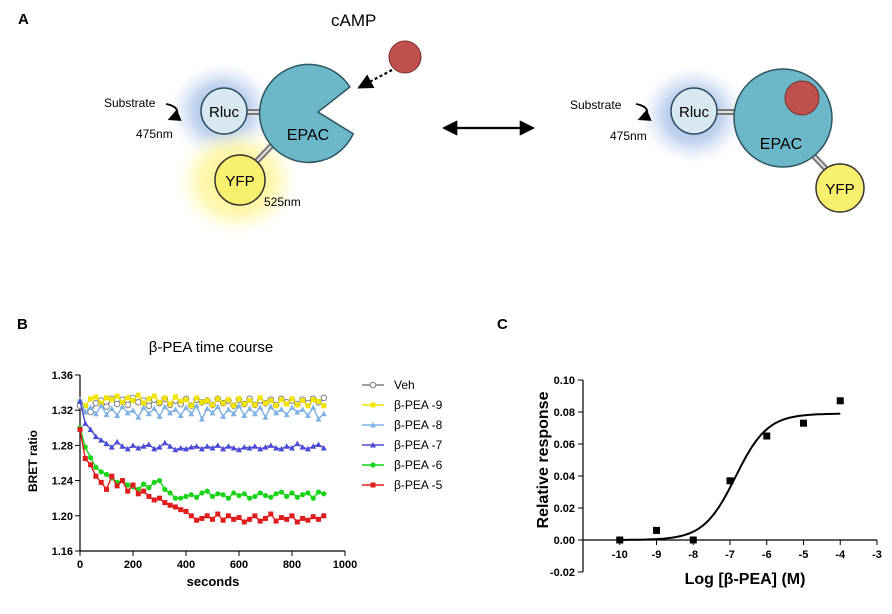 The width and height of the screenshot is (892, 614). I want to click on x-tick-label: -8, so click(693, 555).